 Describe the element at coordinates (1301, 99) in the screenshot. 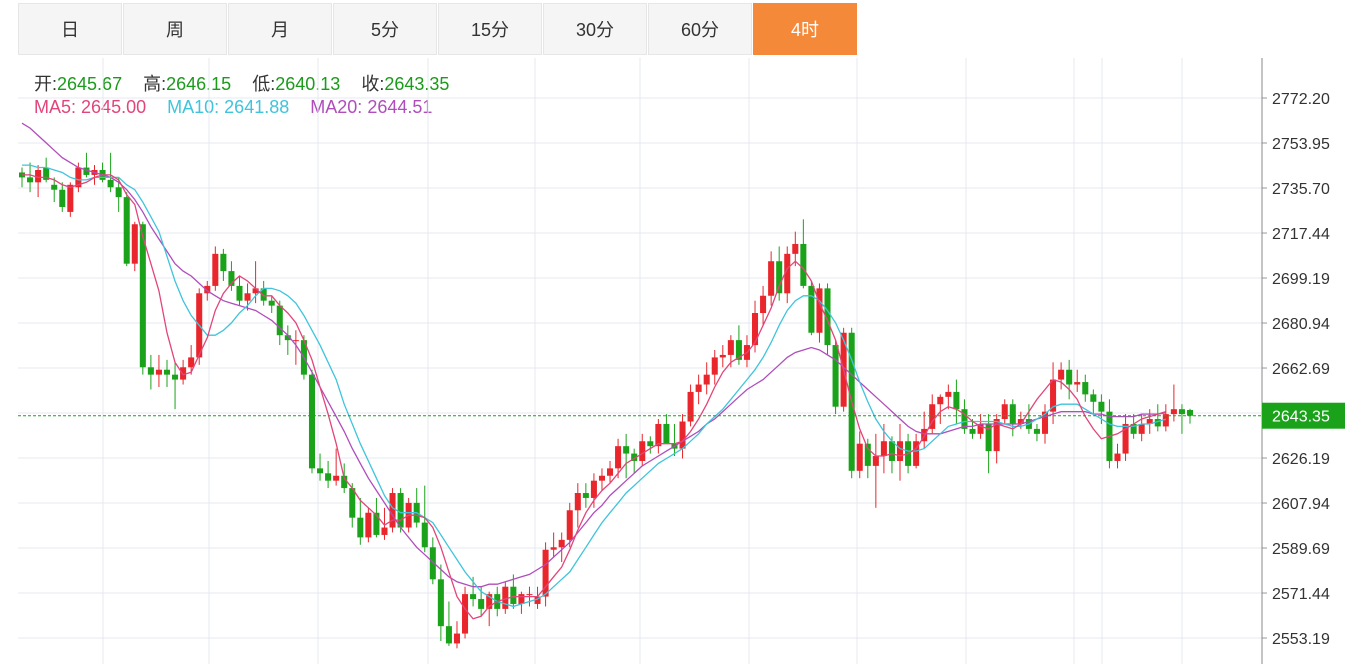

I see `y-tick-label: 2772.20` at that location.